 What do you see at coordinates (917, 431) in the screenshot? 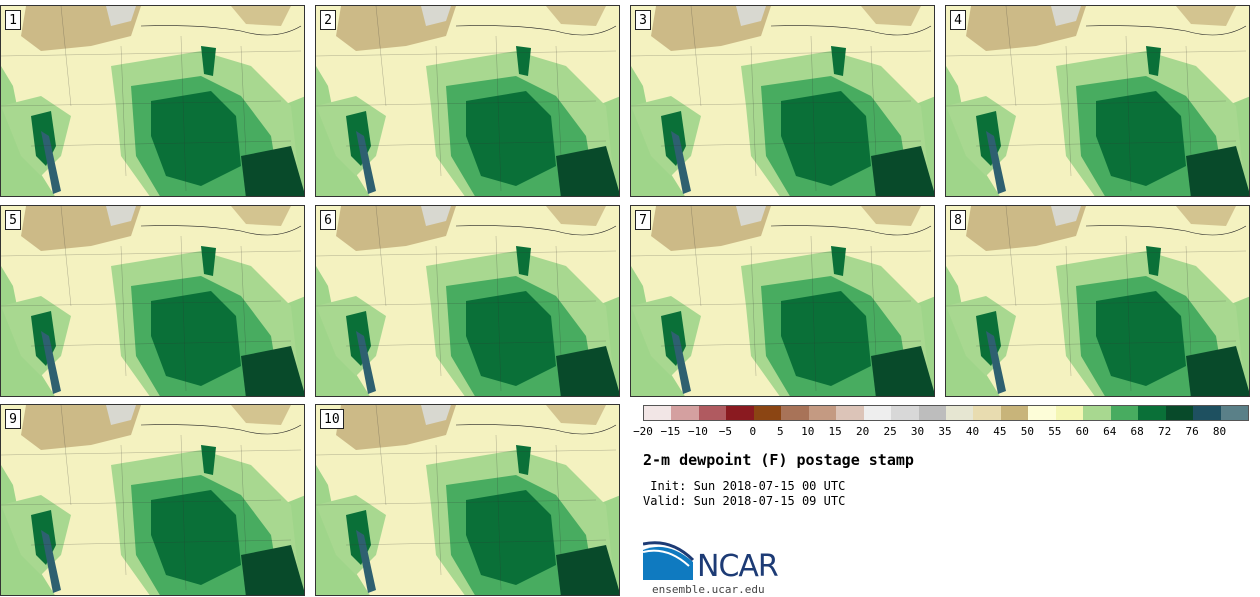
I see `legend-tick-label: 30` at bounding box center [917, 431].